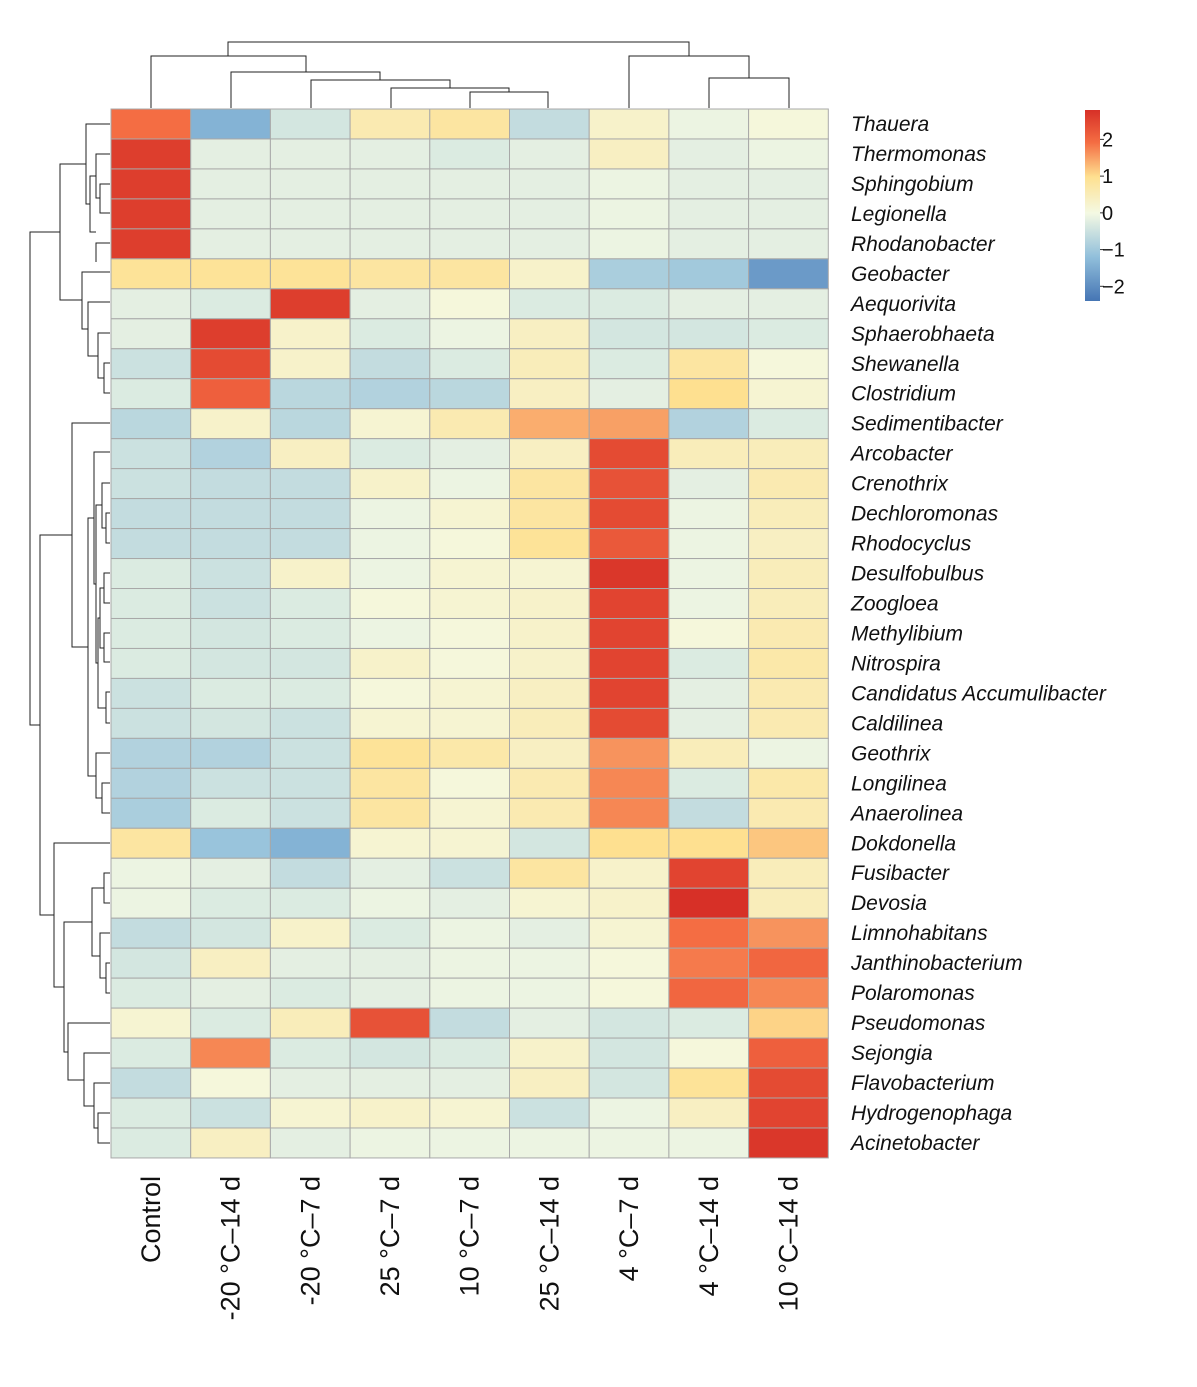 The image size is (1197, 1387). Describe the element at coordinates (892, 1053) in the screenshot. I see `row-label: Sejongia` at that location.